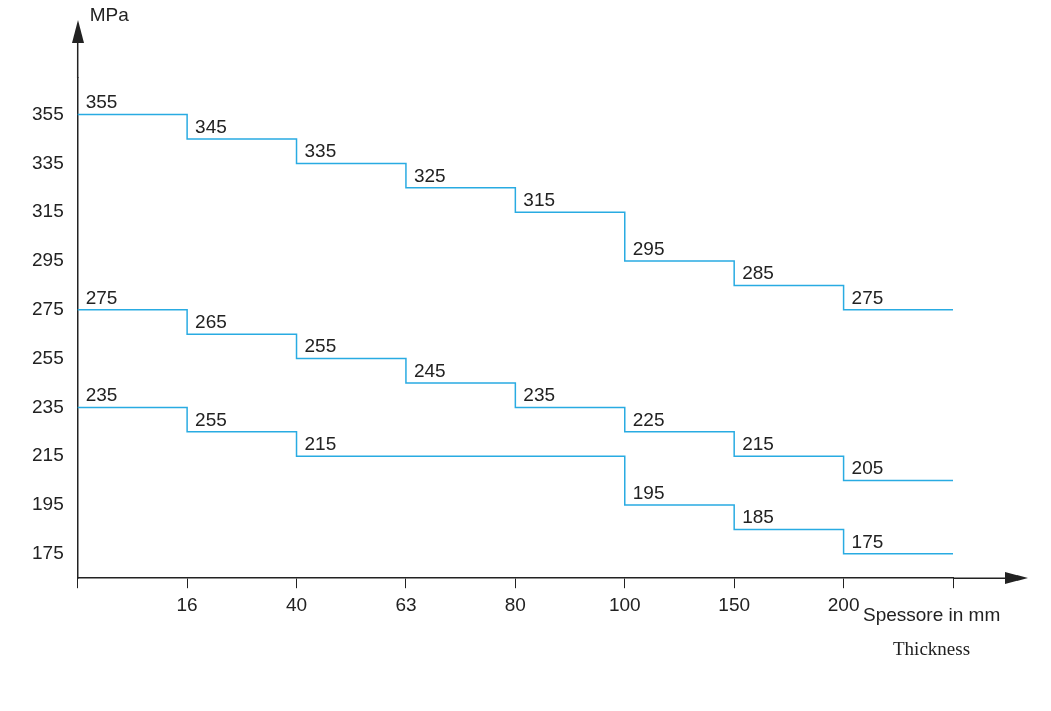 The width and height of the screenshot is (1051, 711). I want to click on data-label: 355, so click(101, 102).